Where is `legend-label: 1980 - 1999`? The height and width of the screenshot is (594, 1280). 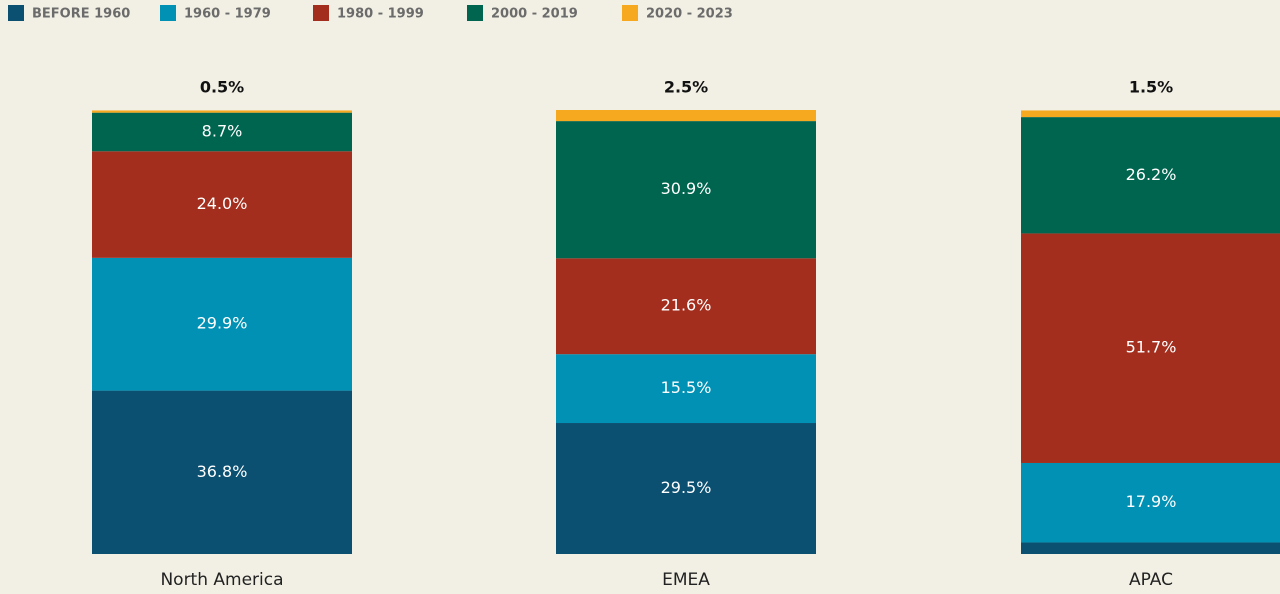 legend-label: 1980 - 1999 is located at coordinates (380, 14).